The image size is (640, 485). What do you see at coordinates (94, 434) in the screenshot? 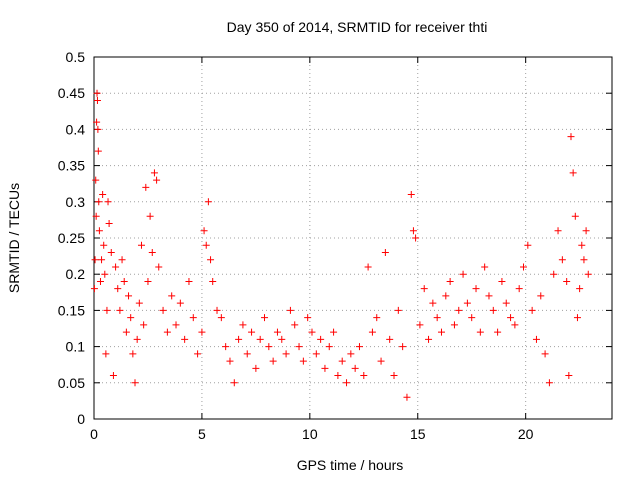
I see `x-tick-label: 0` at bounding box center [94, 434].